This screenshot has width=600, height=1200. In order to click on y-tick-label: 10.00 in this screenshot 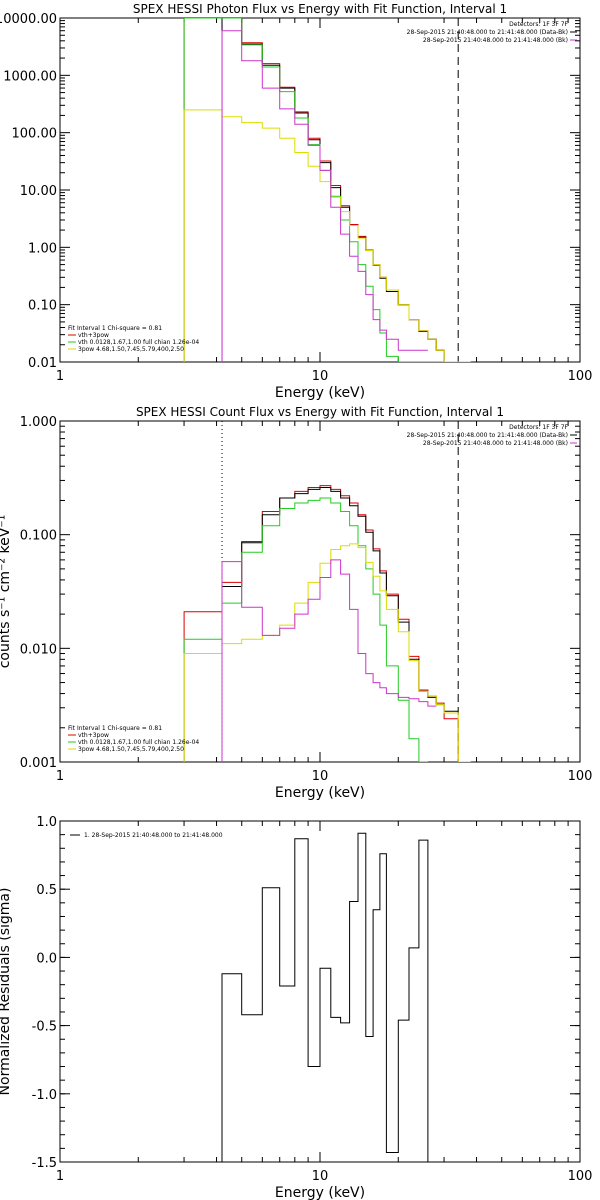, I will do `click(38, 191)`.